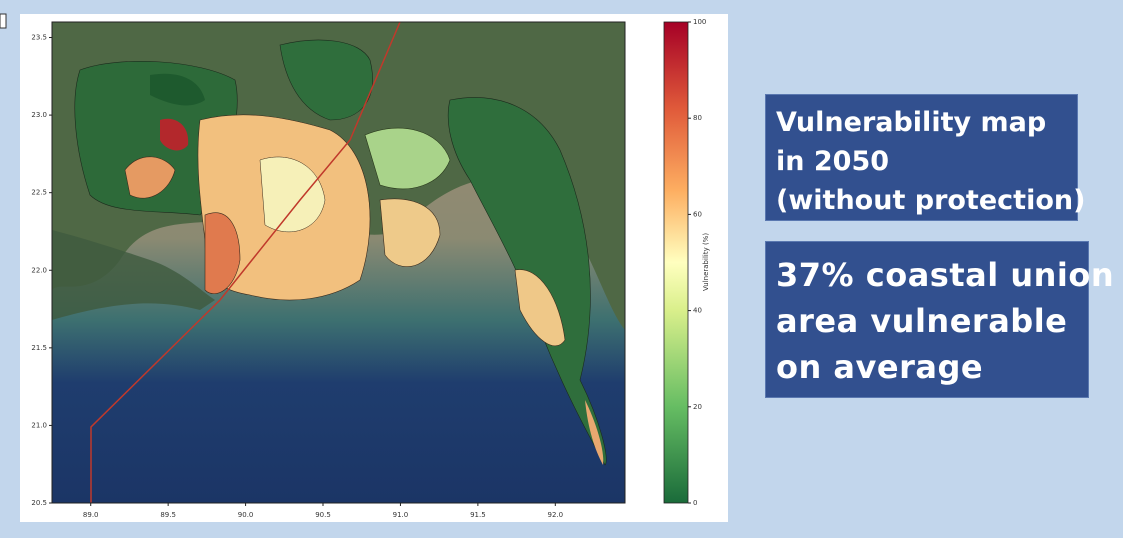  Describe the element at coordinates (39, 503) in the screenshot. I see `y-tick-label: 20.5` at that location.